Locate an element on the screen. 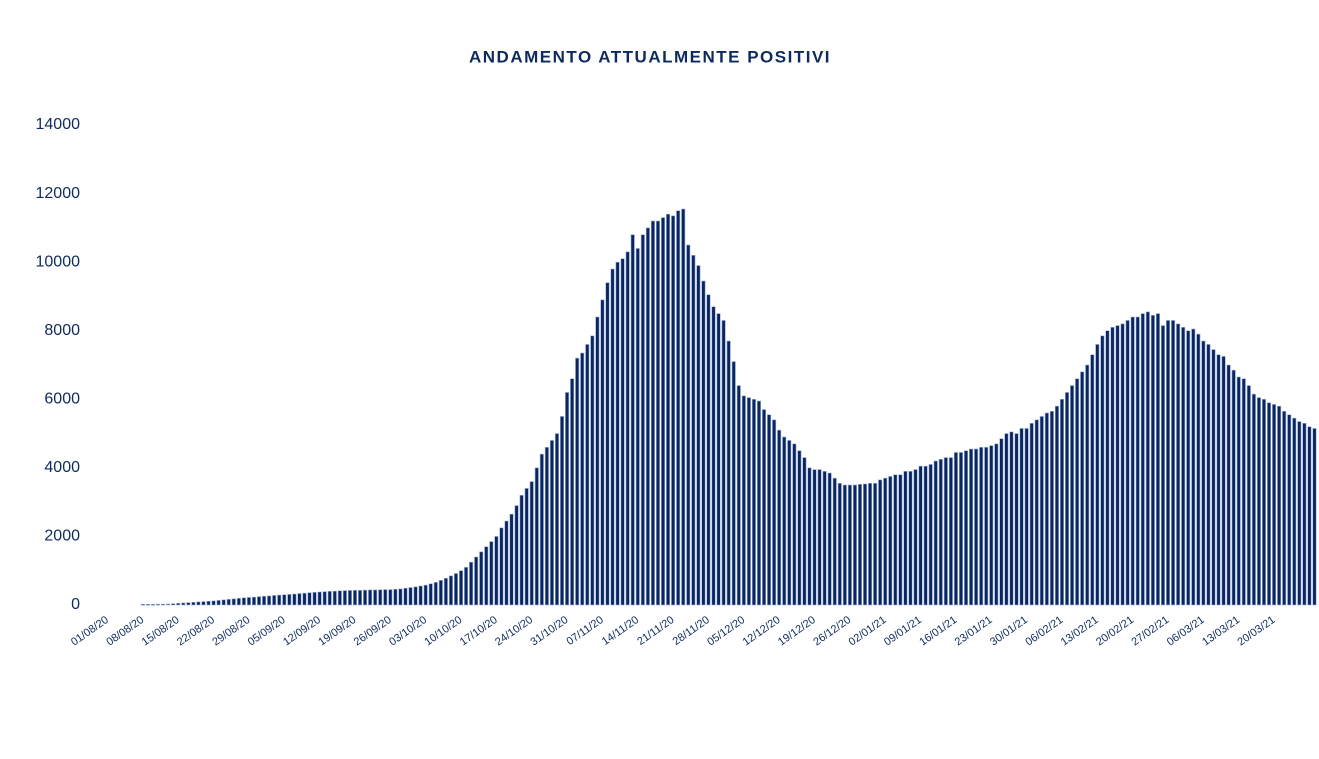  x-tick-label: 08/08/20 is located at coordinates (125, 631).